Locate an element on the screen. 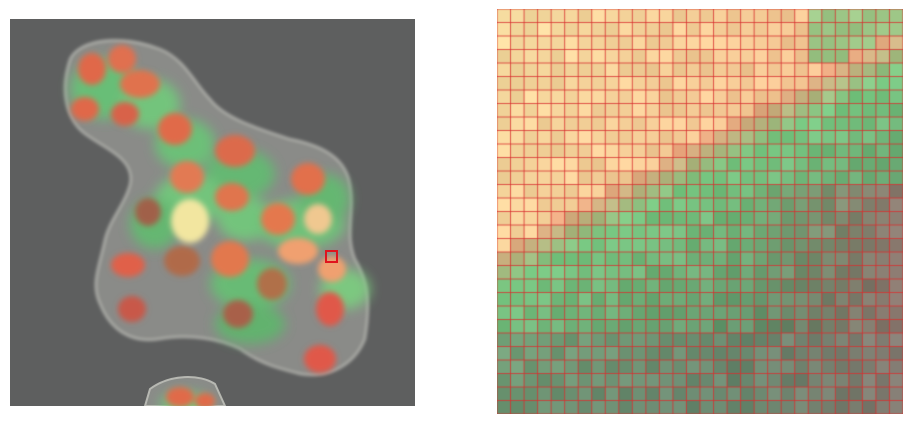 Image resolution: width=912 pixels, height=425 pixels. roi-selection-box is located at coordinates (331, 256).